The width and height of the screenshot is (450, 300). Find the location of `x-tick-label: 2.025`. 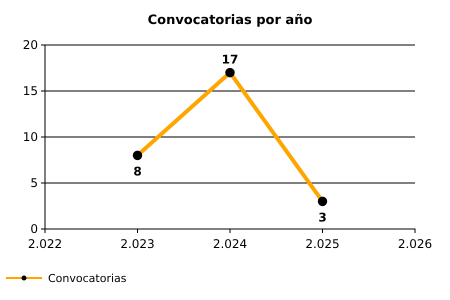

x-tick-label: 2.025 is located at coordinates (322, 244).